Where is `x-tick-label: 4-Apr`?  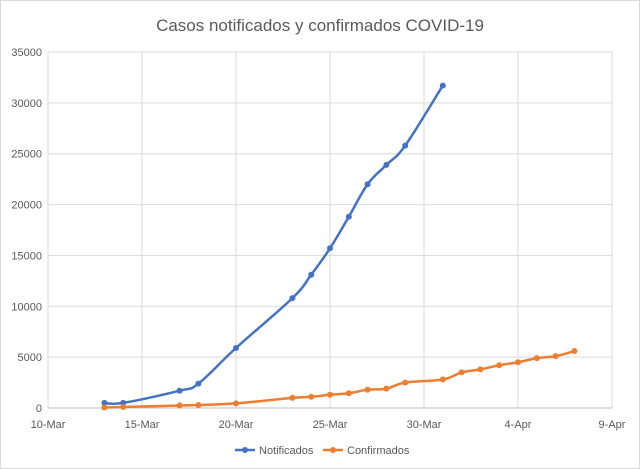
x-tick-label: 4-Apr is located at coordinates (518, 425).